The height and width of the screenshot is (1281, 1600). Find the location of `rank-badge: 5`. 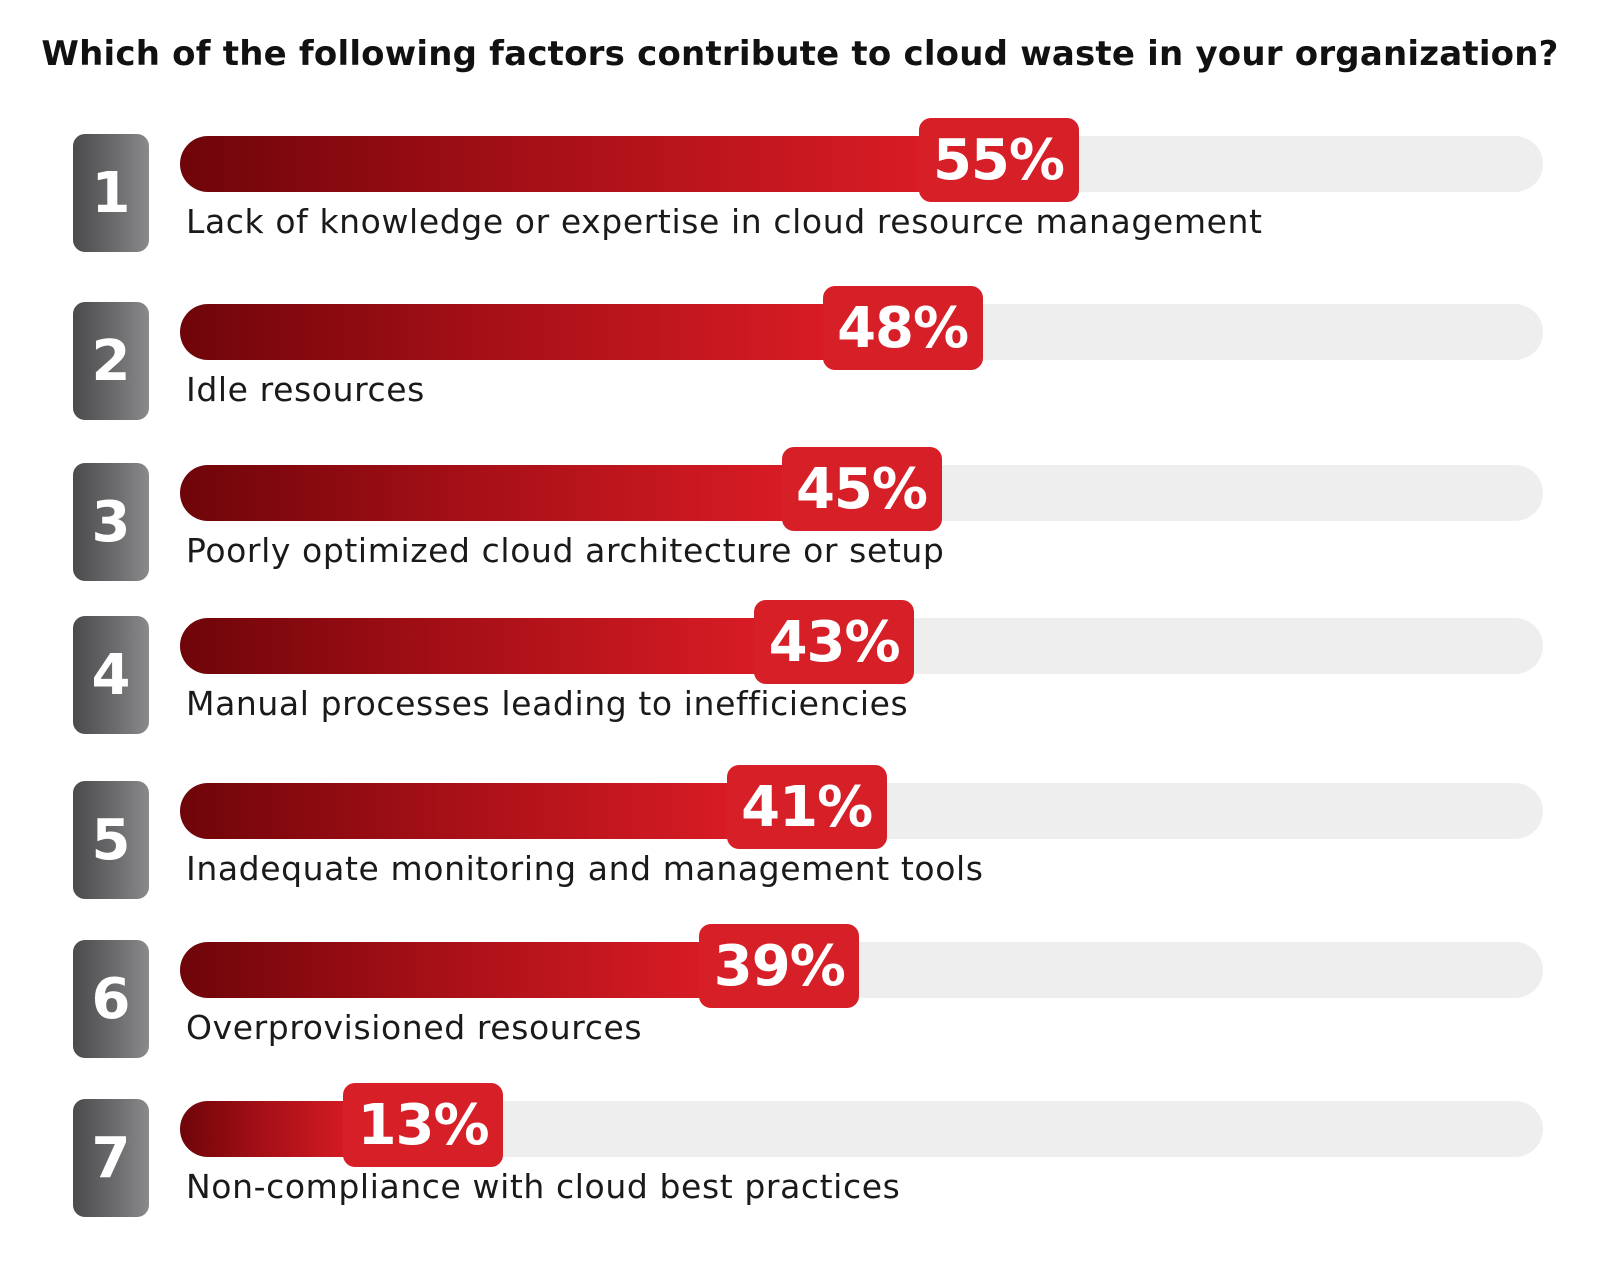

rank-badge: 5 is located at coordinates (111, 840).